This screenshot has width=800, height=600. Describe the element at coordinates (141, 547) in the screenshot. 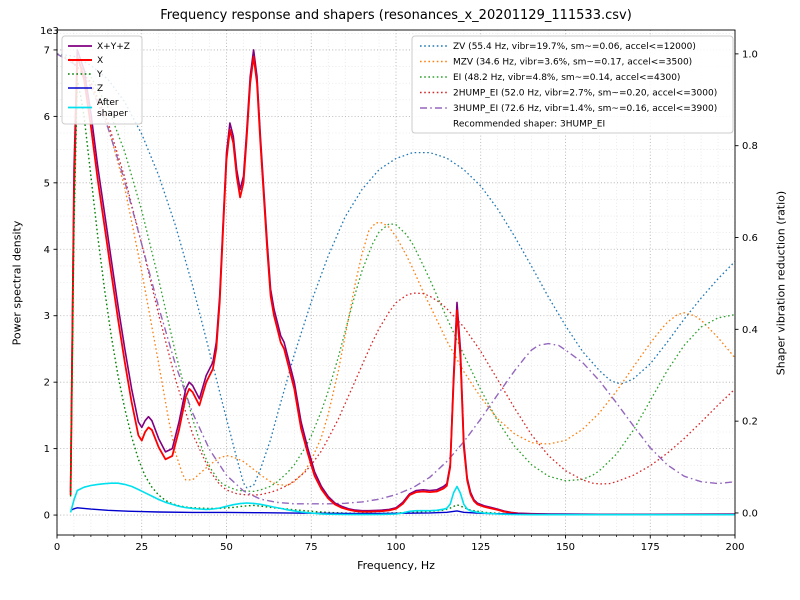

I see `x-tick-label: 25` at that location.